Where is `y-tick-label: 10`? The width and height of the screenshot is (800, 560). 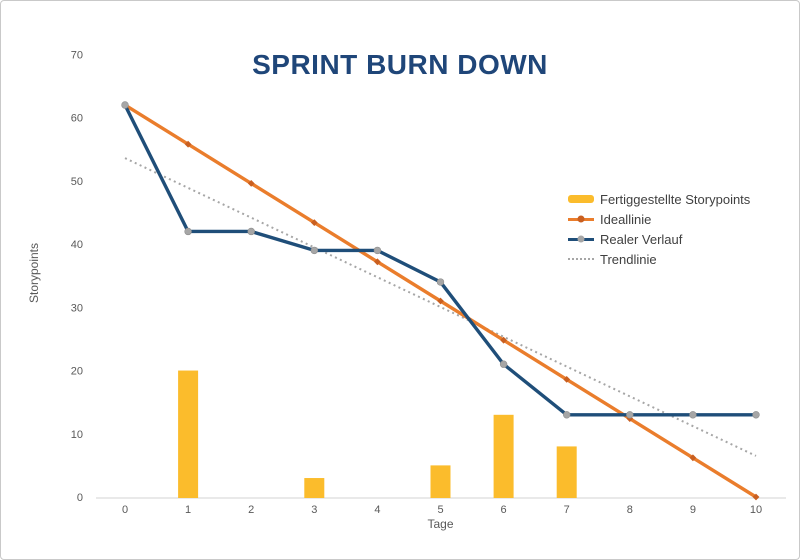 y-tick-label: 10 is located at coordinates (77, 435).